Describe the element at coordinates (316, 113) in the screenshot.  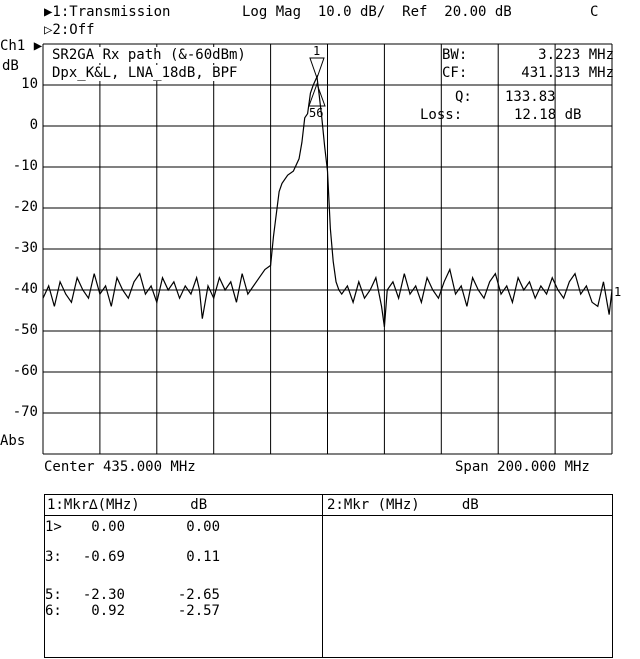
I see `marker-56-label: 56` at that location.